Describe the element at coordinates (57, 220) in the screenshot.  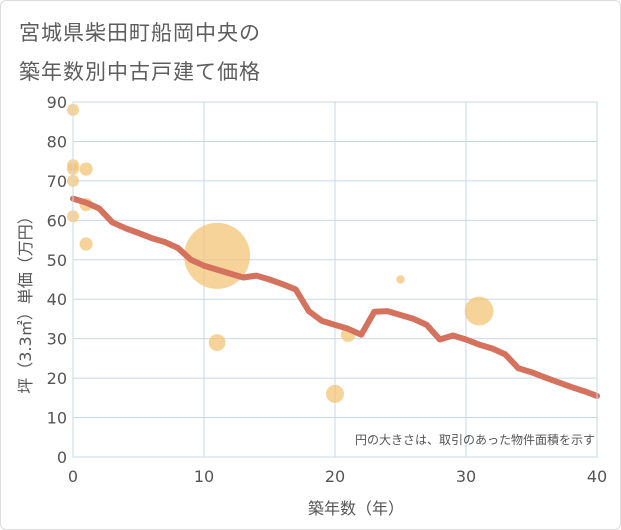
I see `y-tick-label-60: 60` at that location.